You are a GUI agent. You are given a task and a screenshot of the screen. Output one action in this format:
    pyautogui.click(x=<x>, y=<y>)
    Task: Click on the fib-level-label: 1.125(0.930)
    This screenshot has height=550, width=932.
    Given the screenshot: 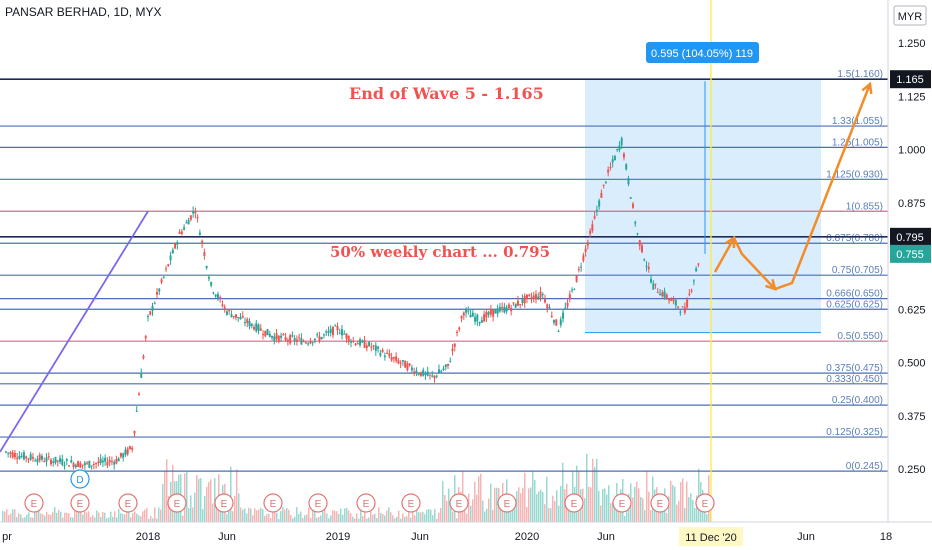 What is the action you would take?
    pyautogui.click(x=854, y=174)
    